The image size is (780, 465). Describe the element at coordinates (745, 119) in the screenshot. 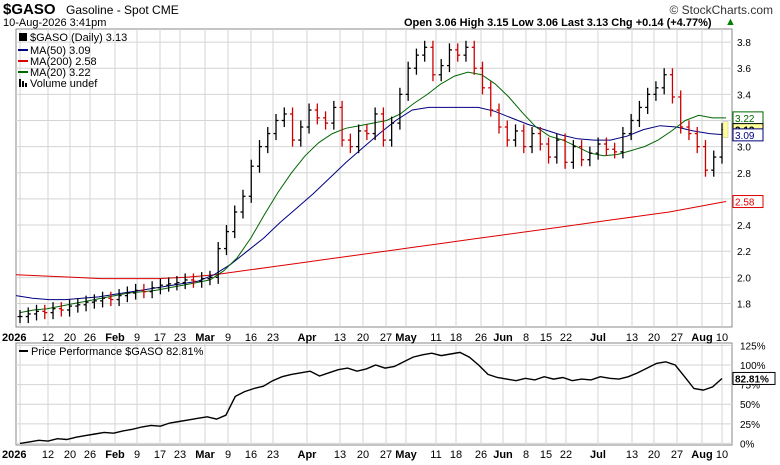

I see `right-value-label: 3.22` at that location.